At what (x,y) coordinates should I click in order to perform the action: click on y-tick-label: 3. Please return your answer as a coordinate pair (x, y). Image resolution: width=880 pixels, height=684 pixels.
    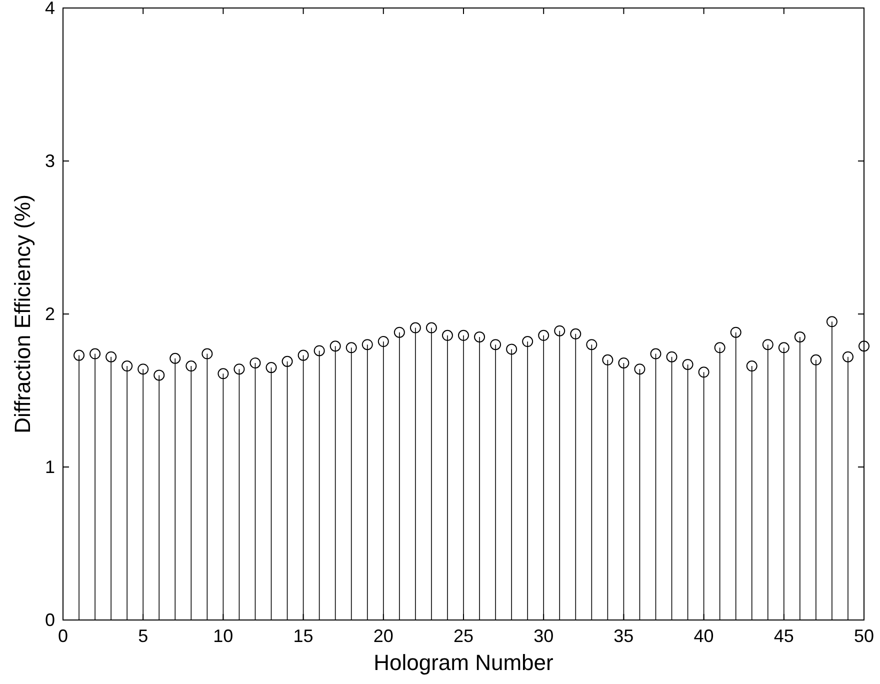
    Looking at the image, I should click on (49, 161).